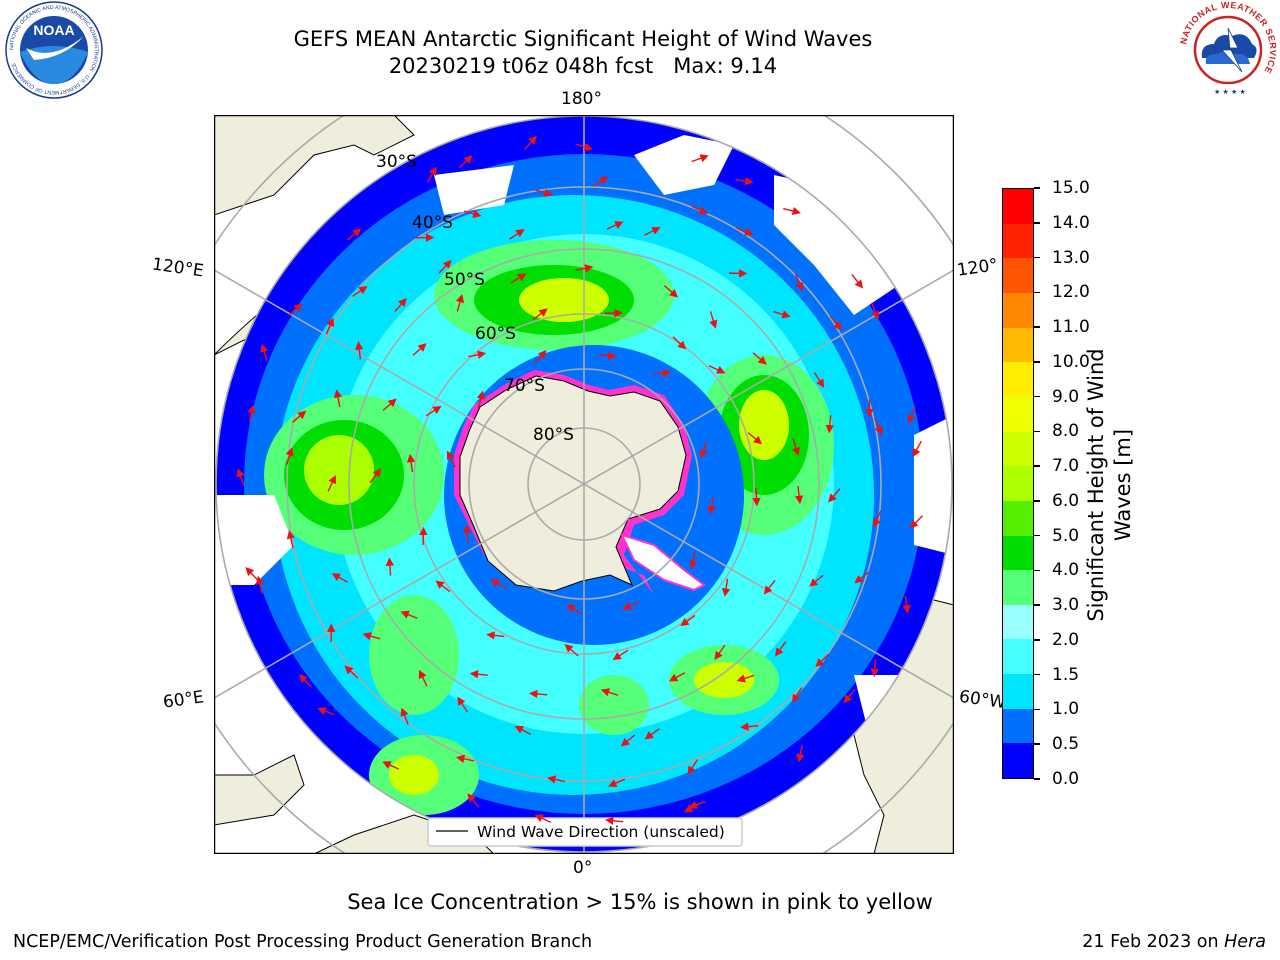 The width and height of the screenshot is (1280, 960). What do you see at coordinates (1066, 744) in the screenshot?
I see `colorbar-level-label: 0.5` at bounding box center [1066, 744].